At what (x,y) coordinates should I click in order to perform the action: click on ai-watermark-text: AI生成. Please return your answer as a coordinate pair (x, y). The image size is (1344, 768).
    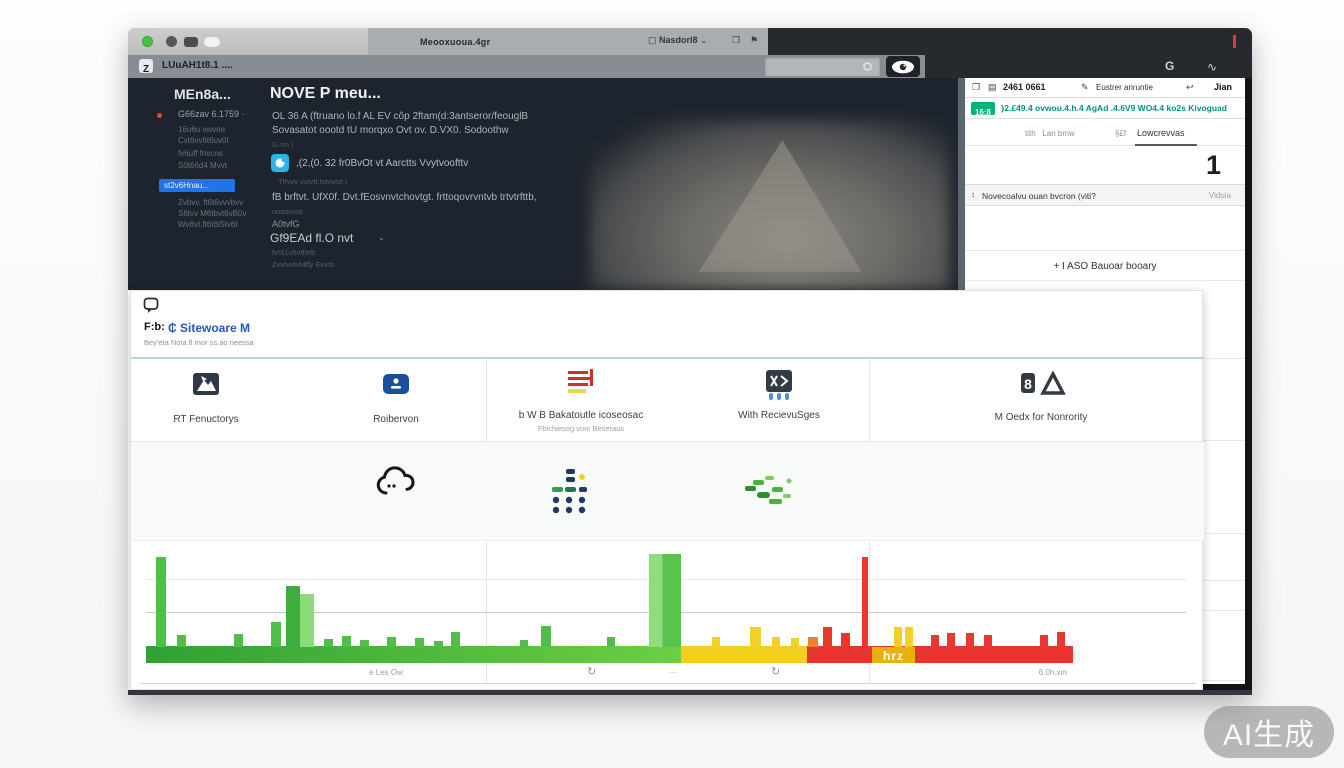
    Looking at the image, I should click on (1269, 735).